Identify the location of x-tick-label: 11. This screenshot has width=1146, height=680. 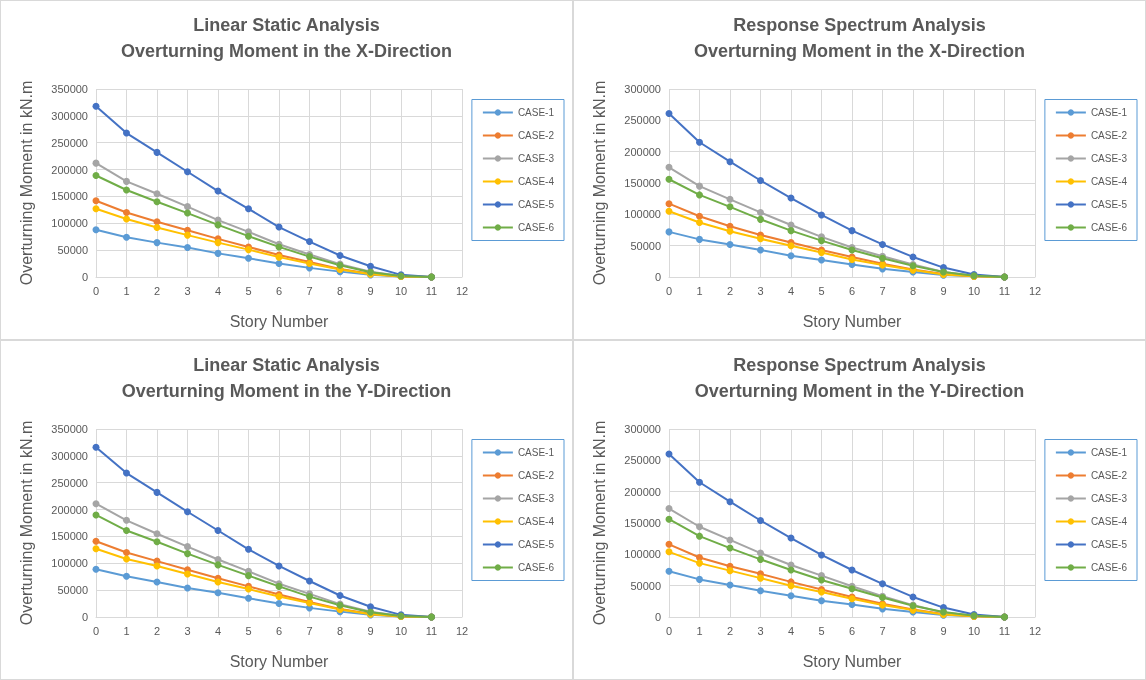
(1004, 290).